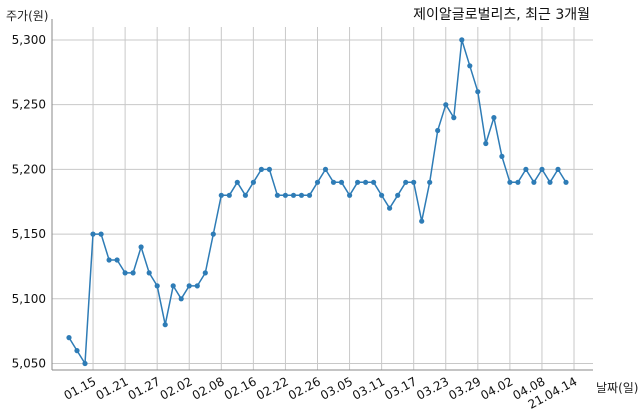  What do you see at coordinates (176, 388) in the screenshot?
I see `x-tick-label: 02.02` at bounding box center [176, 388].